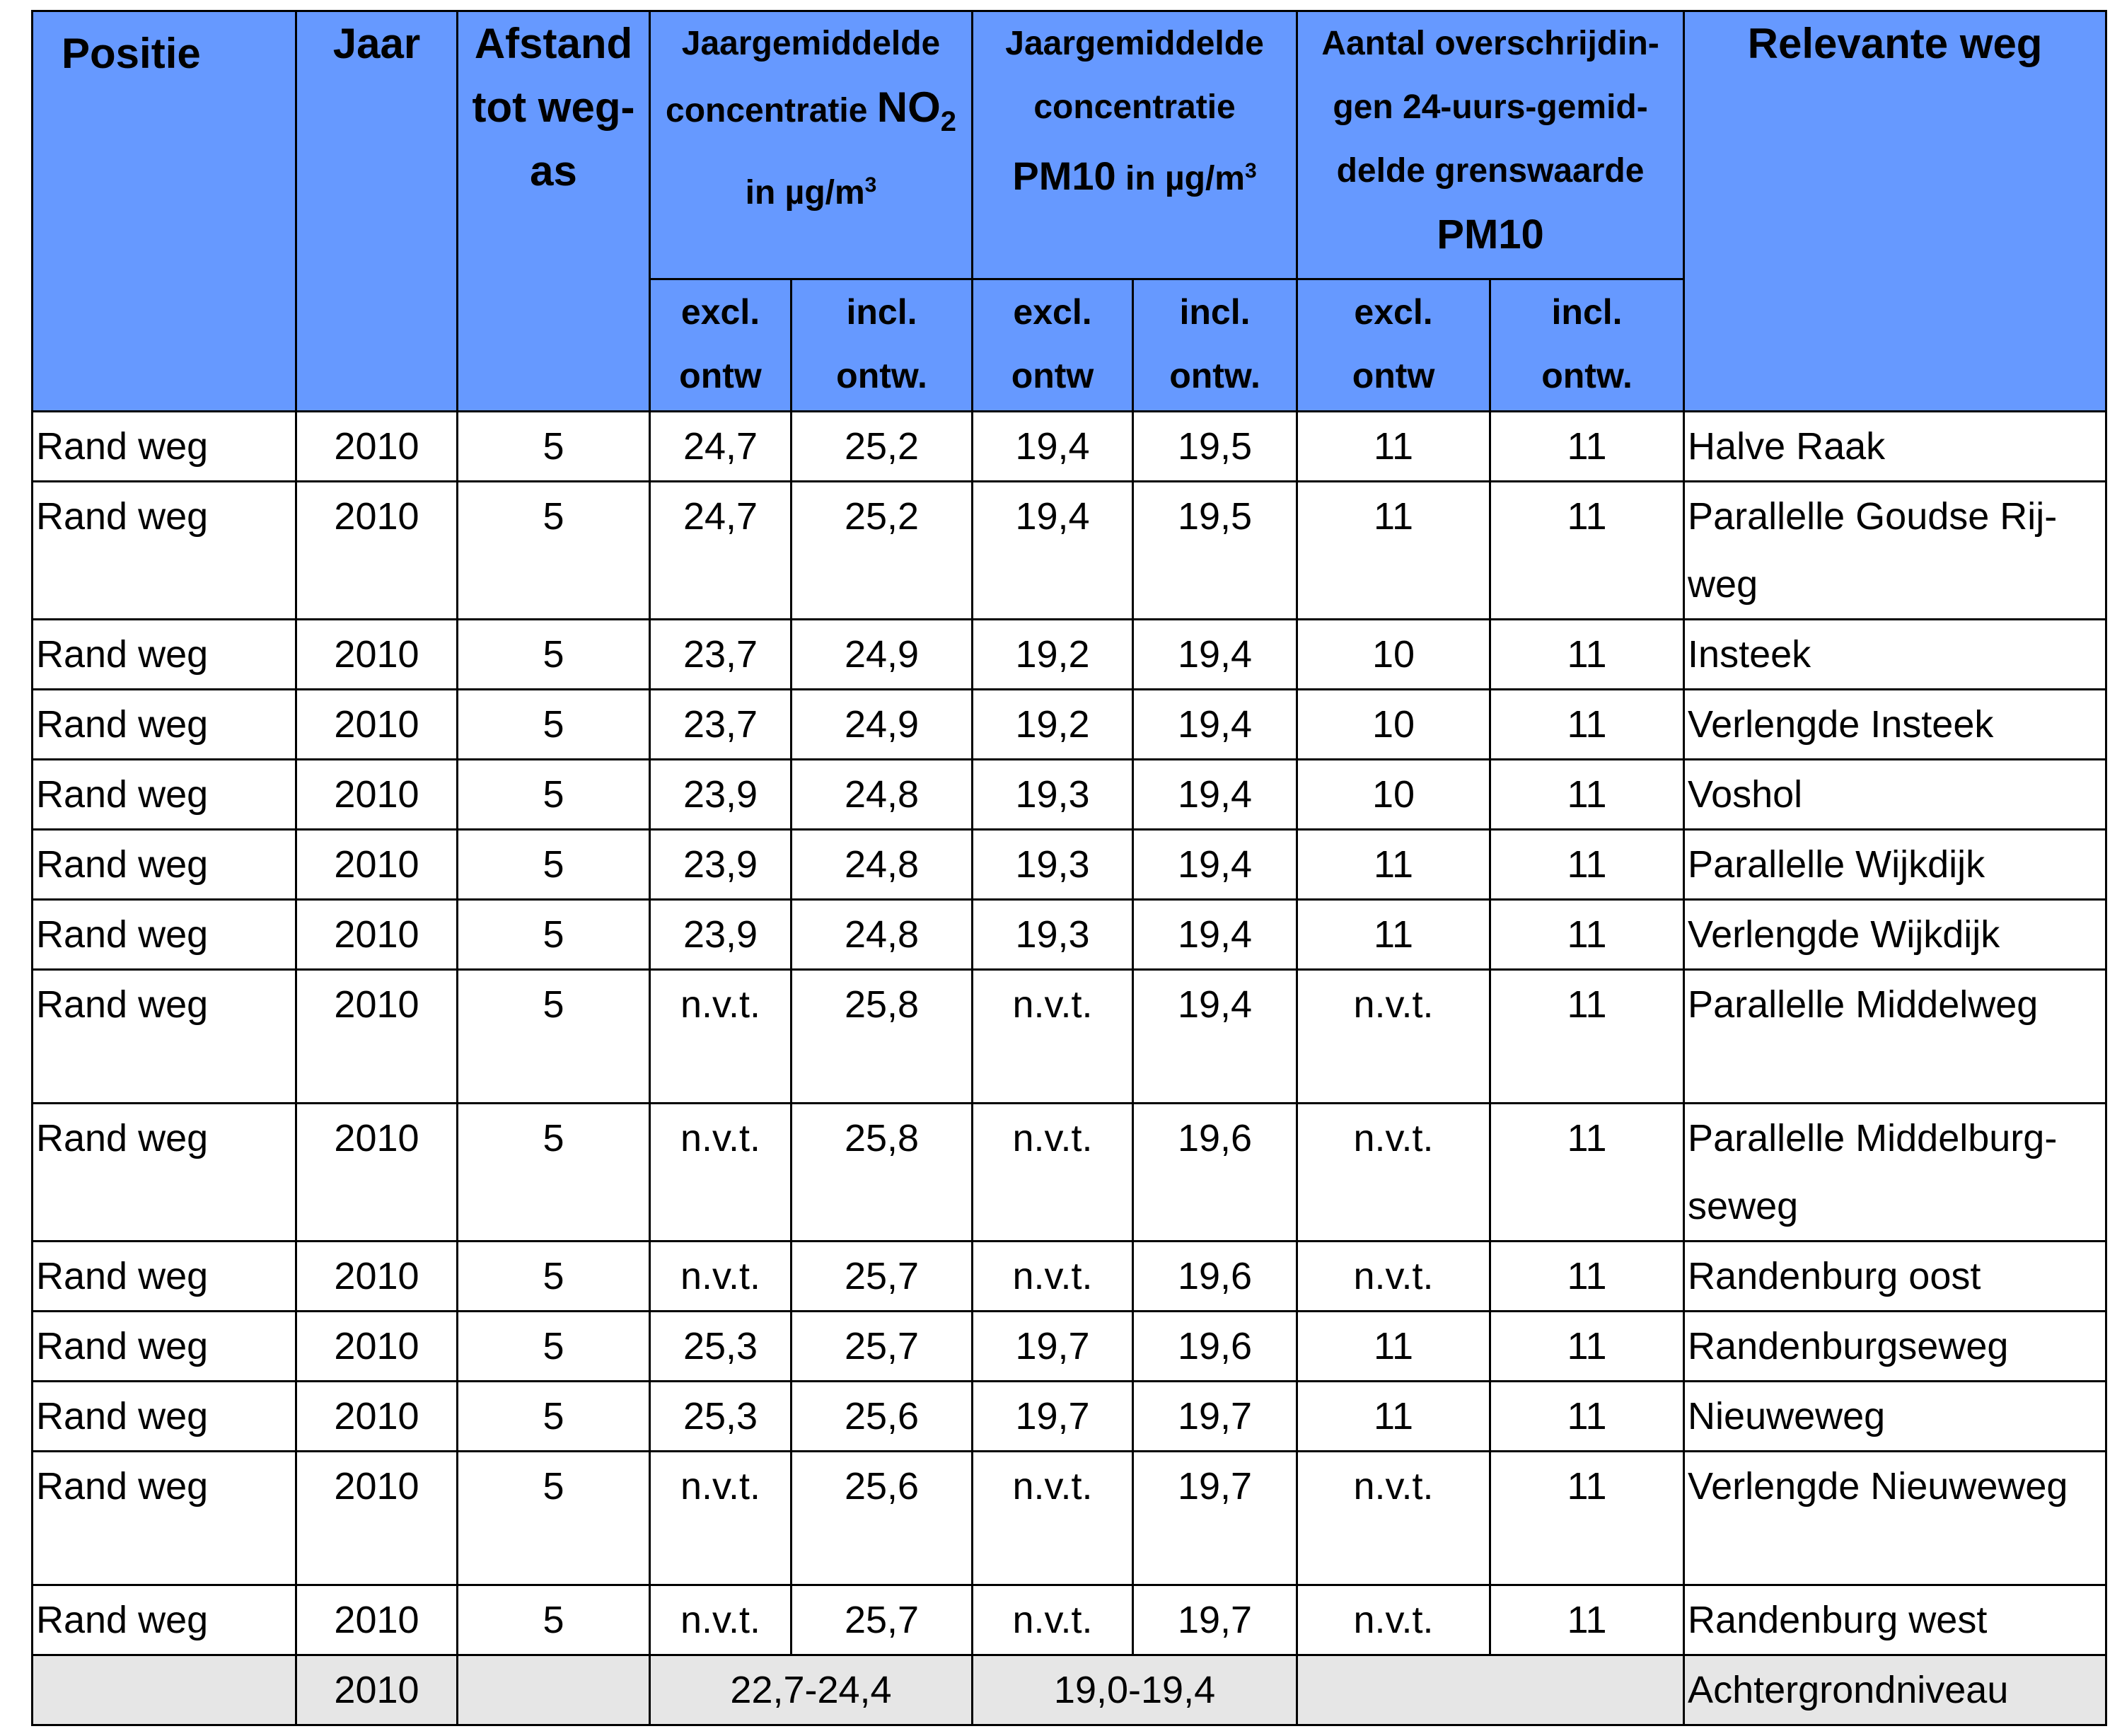  Describe the element at coordinates (376, 211) in the screenshot. I see `header-jaar: Jaar` at that location.